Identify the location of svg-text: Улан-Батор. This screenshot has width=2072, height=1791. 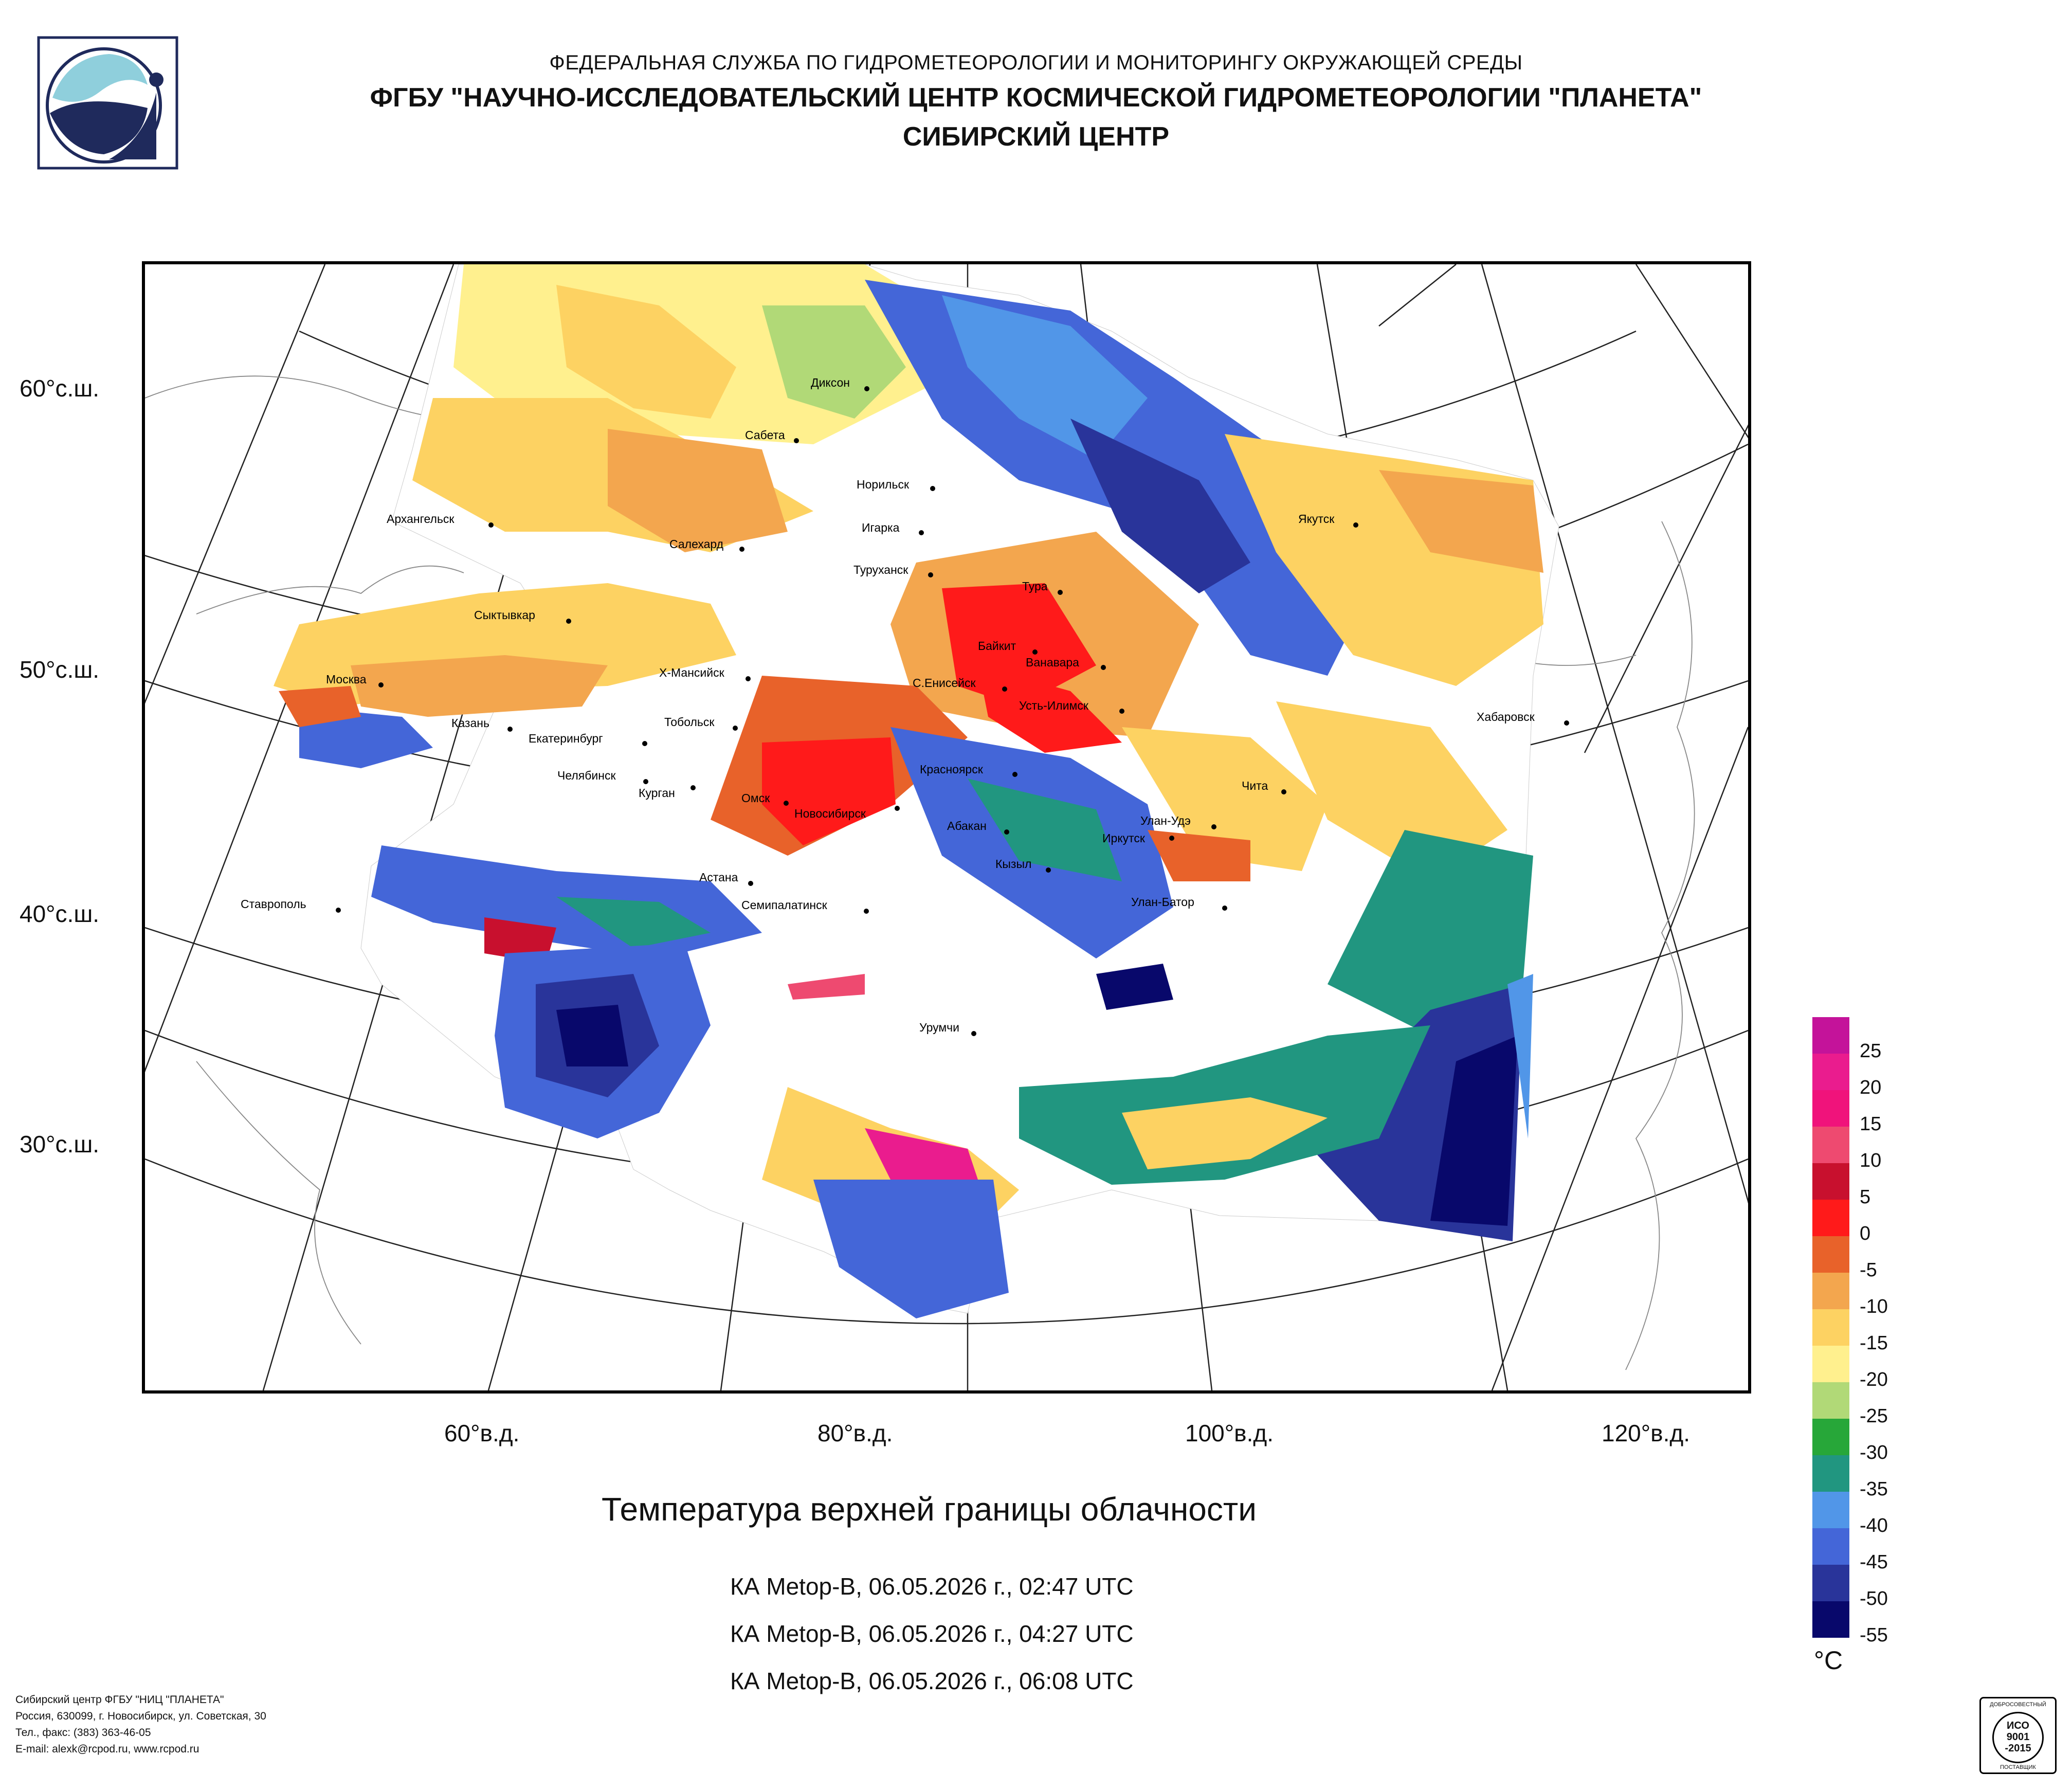
(1162, 902).